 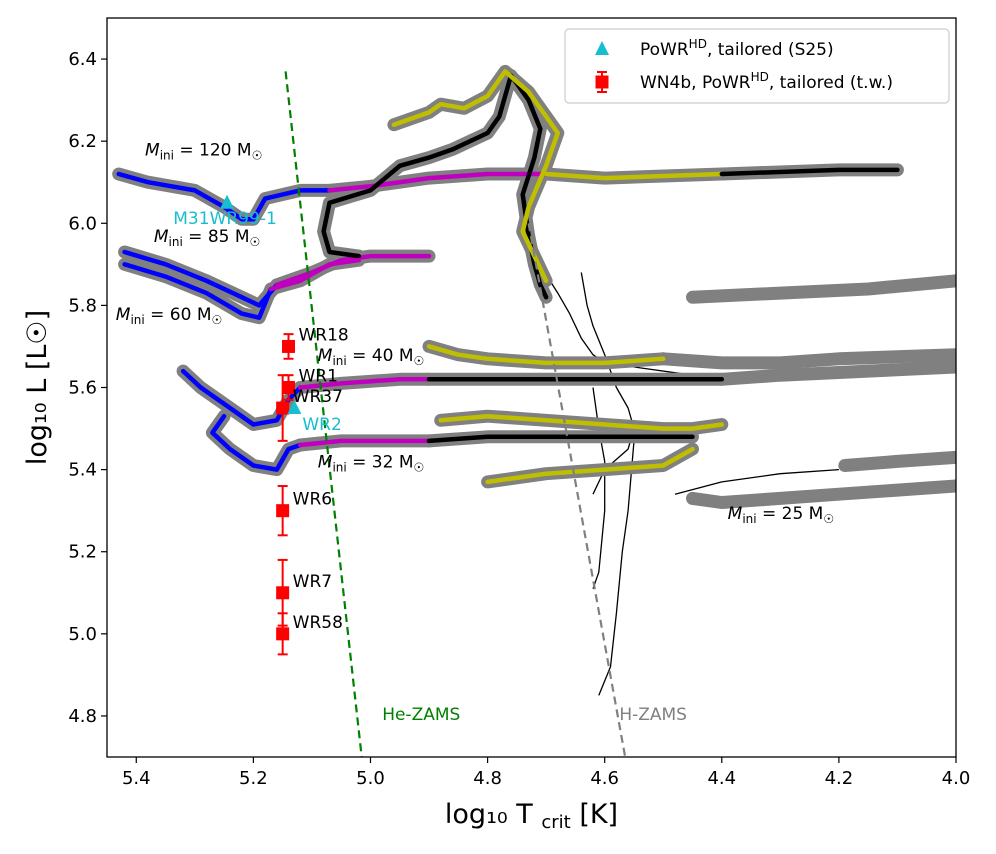 I want to click on marker-wr6, so click(x=283, y=511).